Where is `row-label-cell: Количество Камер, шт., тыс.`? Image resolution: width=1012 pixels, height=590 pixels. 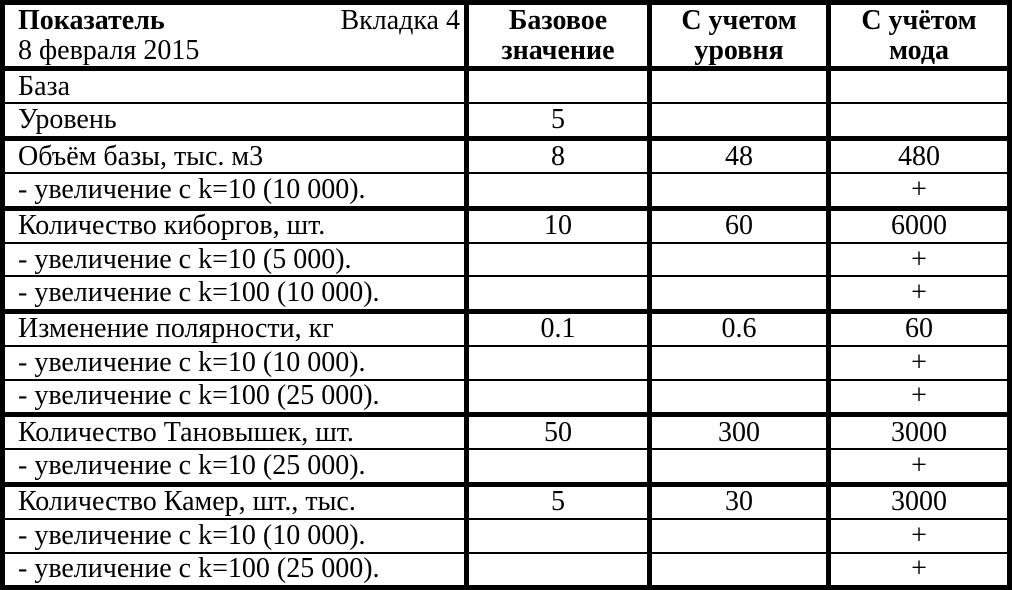 row-label-cell: Количество Камер, шт., тыс. is located at coordinates (234, 500).